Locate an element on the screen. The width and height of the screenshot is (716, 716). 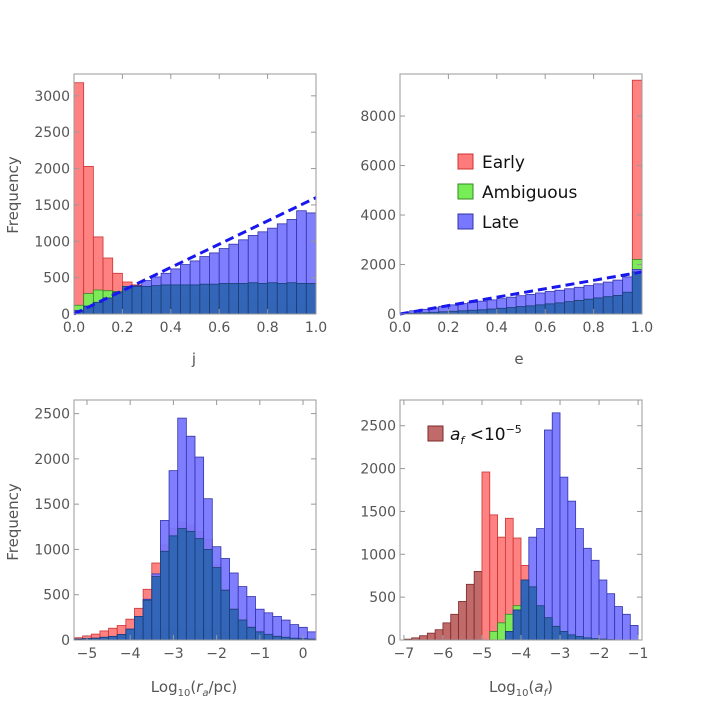
af-label-close: ) is located at coordinates (550, 687).